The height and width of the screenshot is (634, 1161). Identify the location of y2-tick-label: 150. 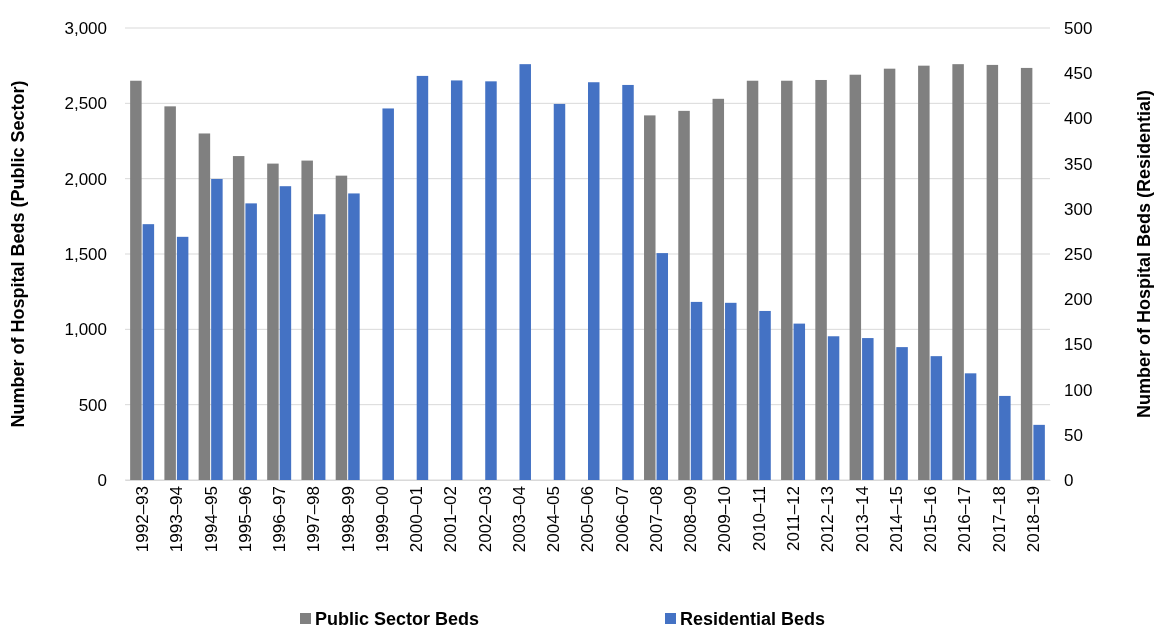
(1078, 345).